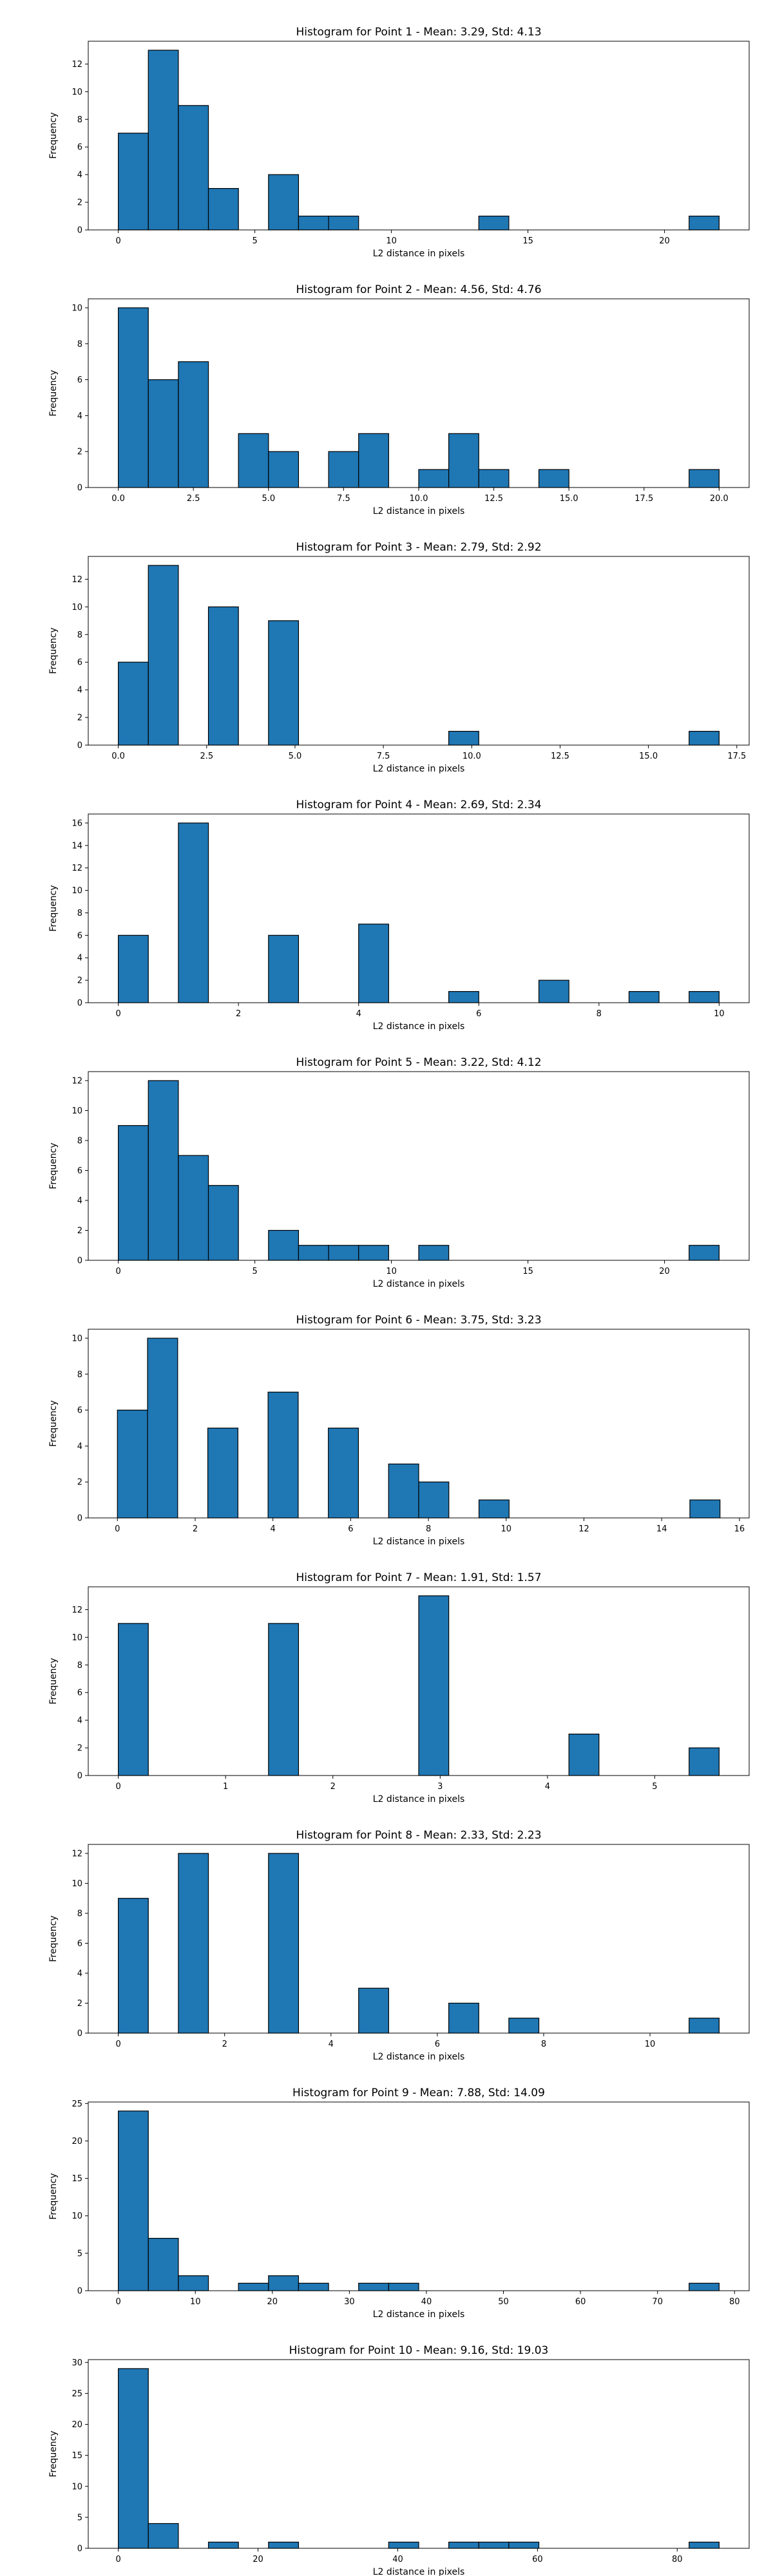  Describe the element at coordinates (426, 2302) in the screenshot. I see `x-tick-label: 40` at that location.